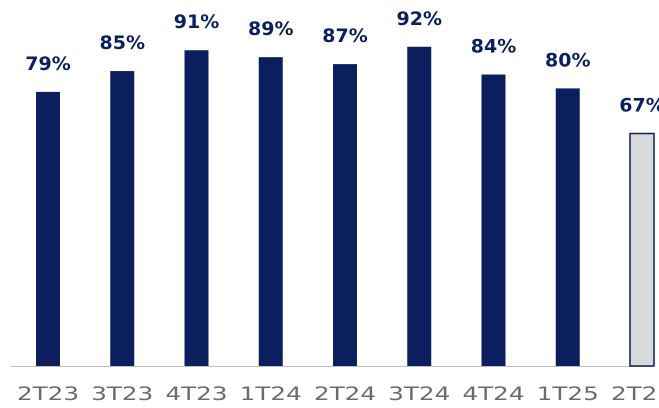 Image resolution: width=659 pixels, height=408 pixels. I want to click on x-tick-label-2t23: 2T23, so click(48, 394).